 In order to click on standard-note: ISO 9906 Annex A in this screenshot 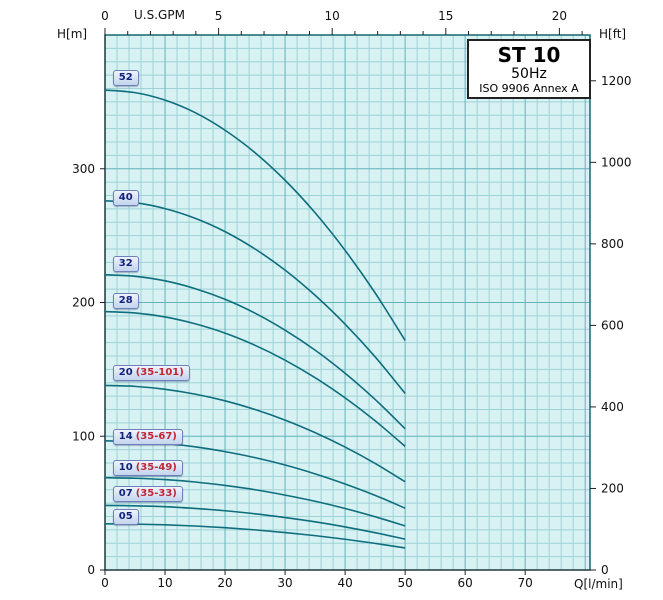, I will do `click(529, 88)`.